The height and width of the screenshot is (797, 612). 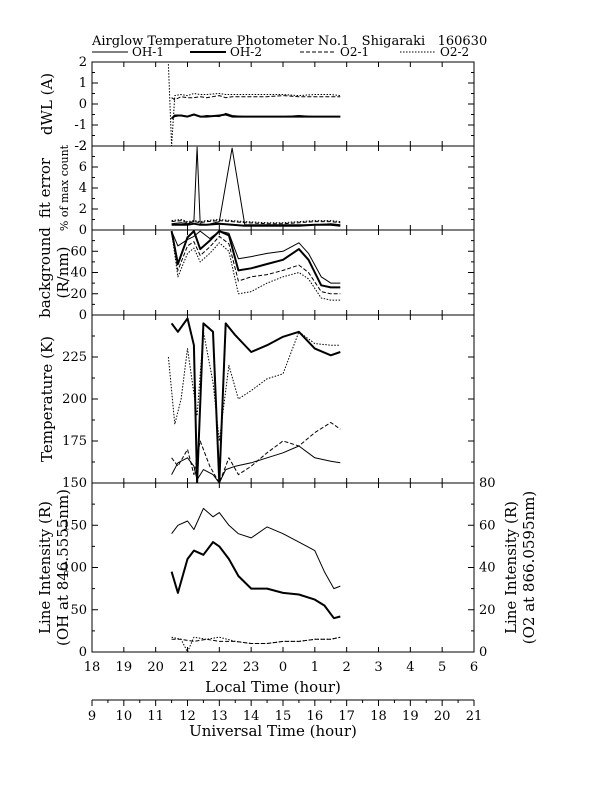 What do you see at coordinates (226, 52) in the screenshot?
I see `legend-entry-oh-2: OH-2` at bounding box center [226, 52].